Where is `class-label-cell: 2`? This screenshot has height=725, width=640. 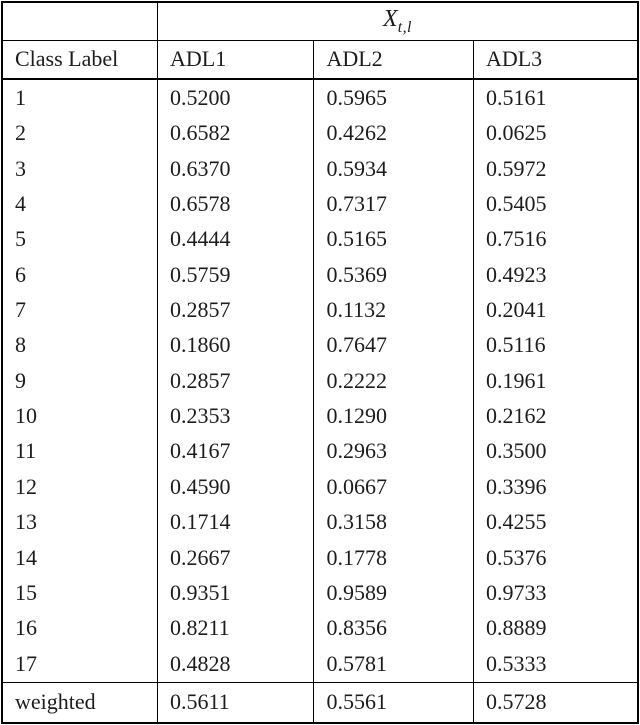
class-label-cell: 2 is located at coordinates (80, 133).